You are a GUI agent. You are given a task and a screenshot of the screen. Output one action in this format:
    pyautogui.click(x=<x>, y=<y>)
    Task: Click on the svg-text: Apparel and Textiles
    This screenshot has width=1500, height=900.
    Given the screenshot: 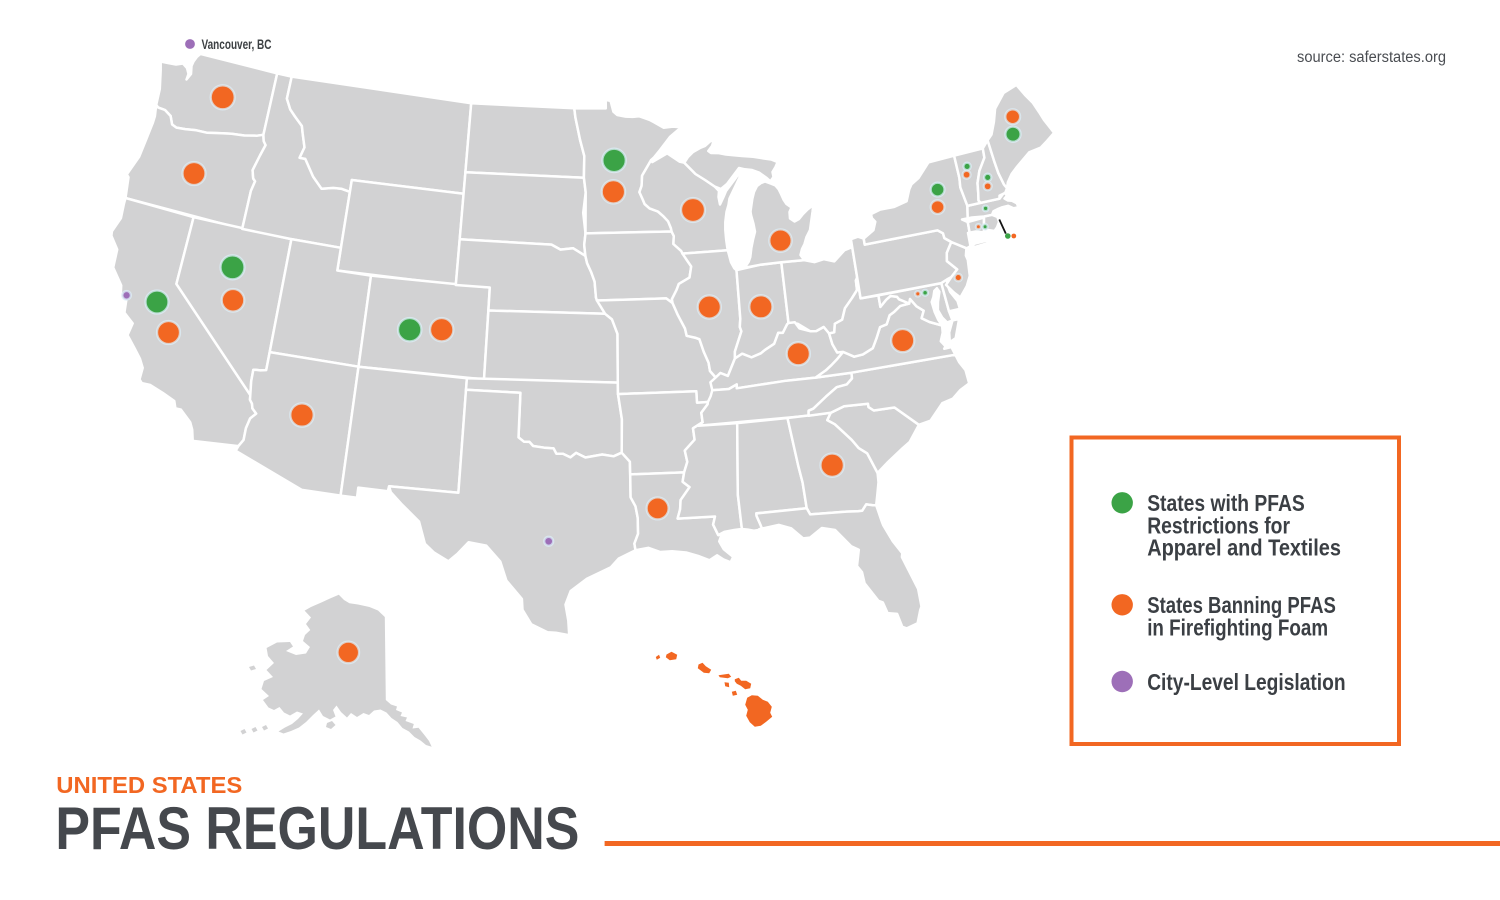 What is the action you would take?
    pyautogui.click(x=1244, y=548)
    